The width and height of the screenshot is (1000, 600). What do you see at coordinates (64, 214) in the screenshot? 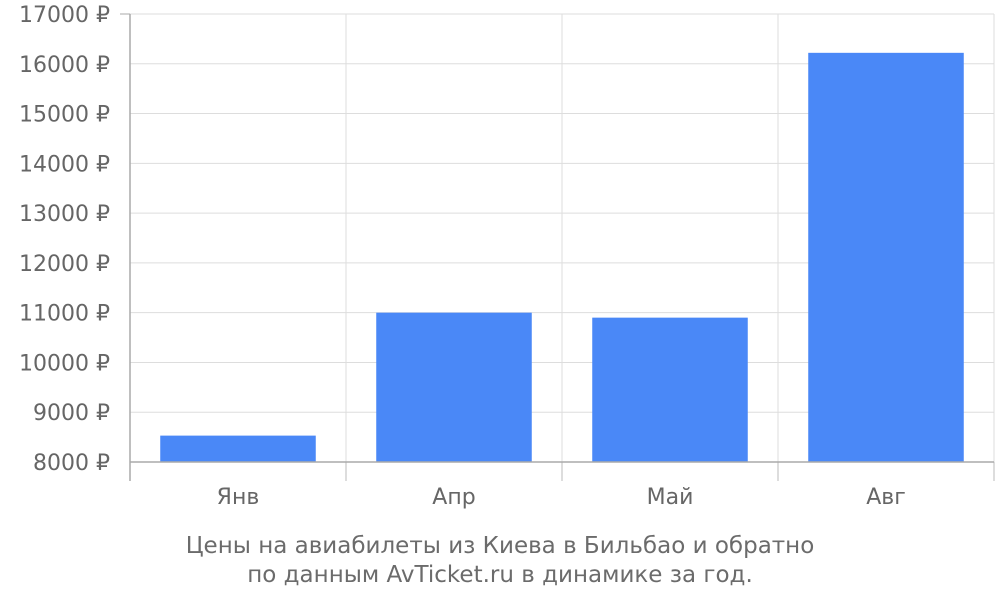
I see `y-tick-label: 13000 ₽` at bounding box center [64, 214].